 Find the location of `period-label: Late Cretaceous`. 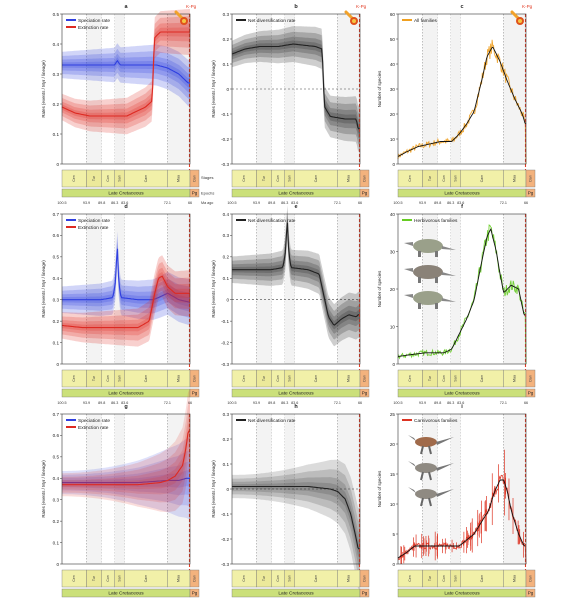

period-label: Late Cretaceous is located at coordinates (462, 194).